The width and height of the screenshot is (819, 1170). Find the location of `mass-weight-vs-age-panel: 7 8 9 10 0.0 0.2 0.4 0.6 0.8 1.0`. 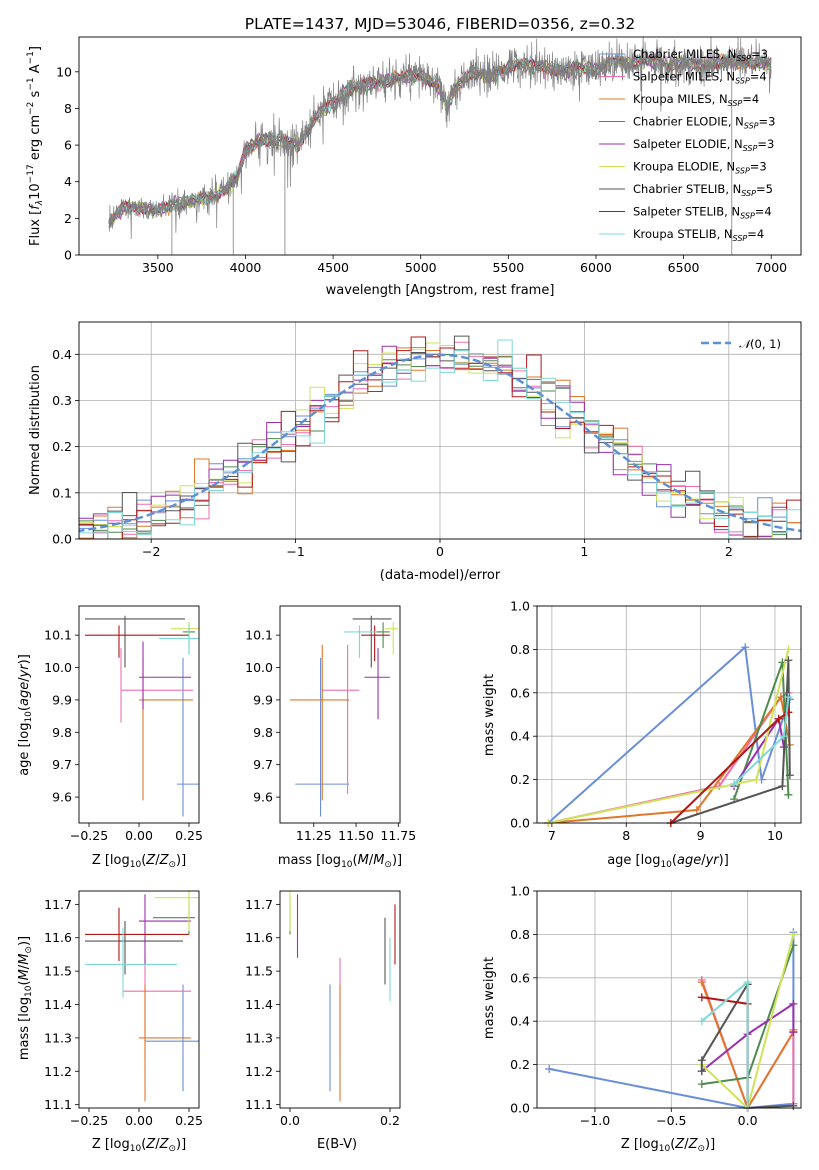

mass-weight-vs-age-panel: 7 8 9 10 0.0 0.2 0.4 0.6 0.8 1.0 is located at coordinates (656, 721).